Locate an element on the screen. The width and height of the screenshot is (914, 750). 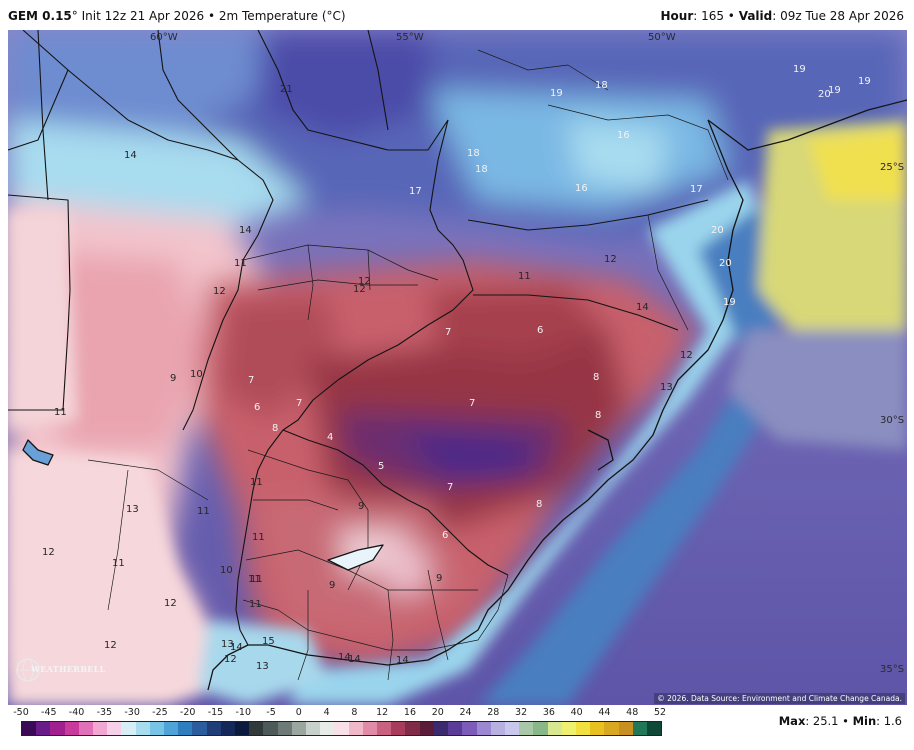
station-value: 5 is located at coordinates (381, 466).